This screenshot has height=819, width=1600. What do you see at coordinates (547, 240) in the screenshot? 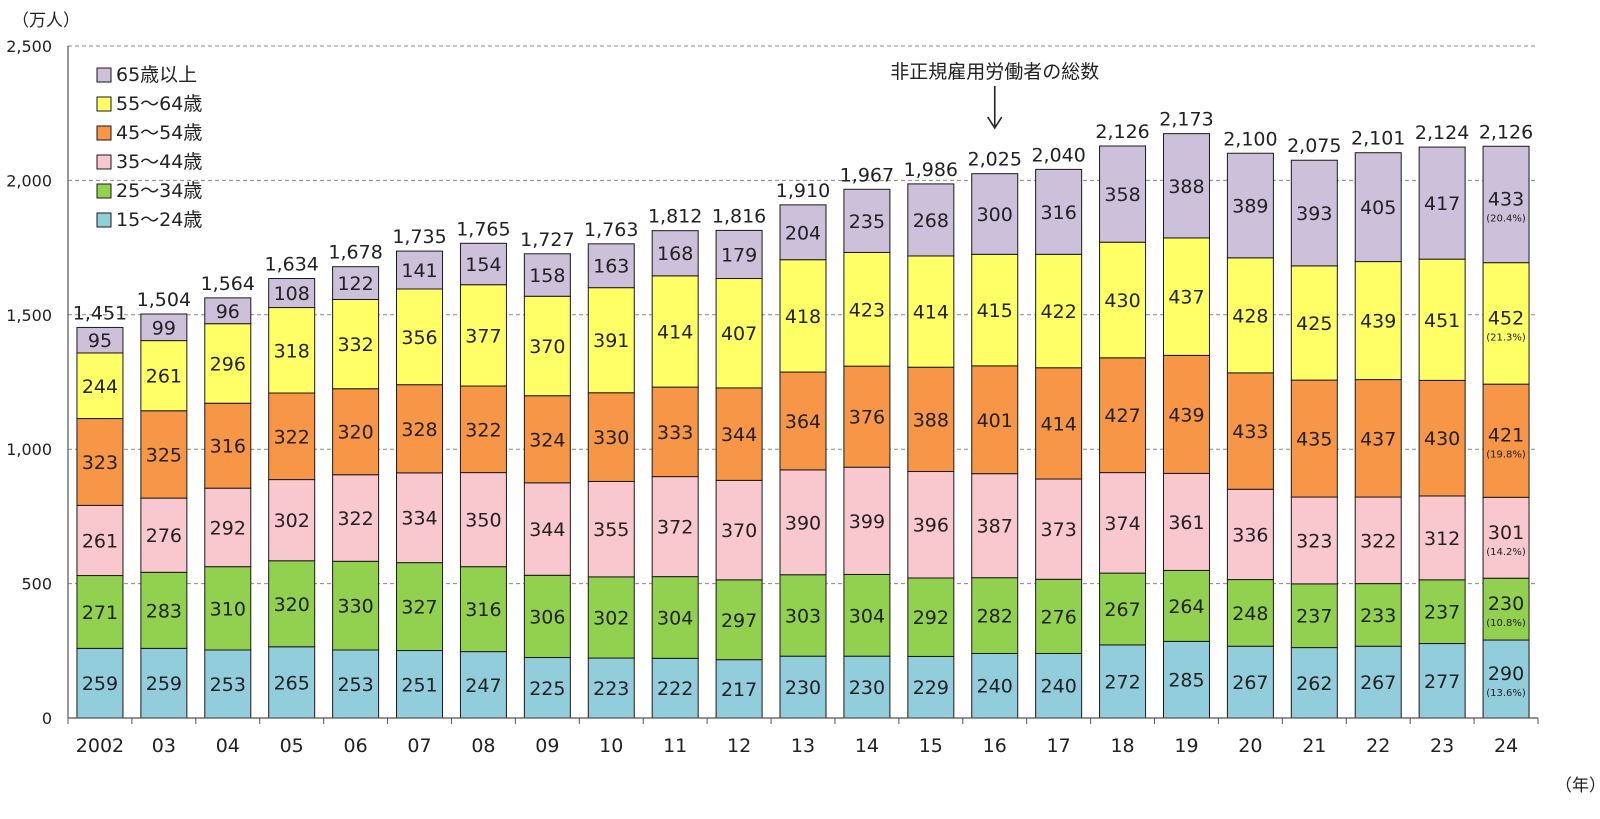
I see `total-label: 1,727` at bounding box center [547, 240].